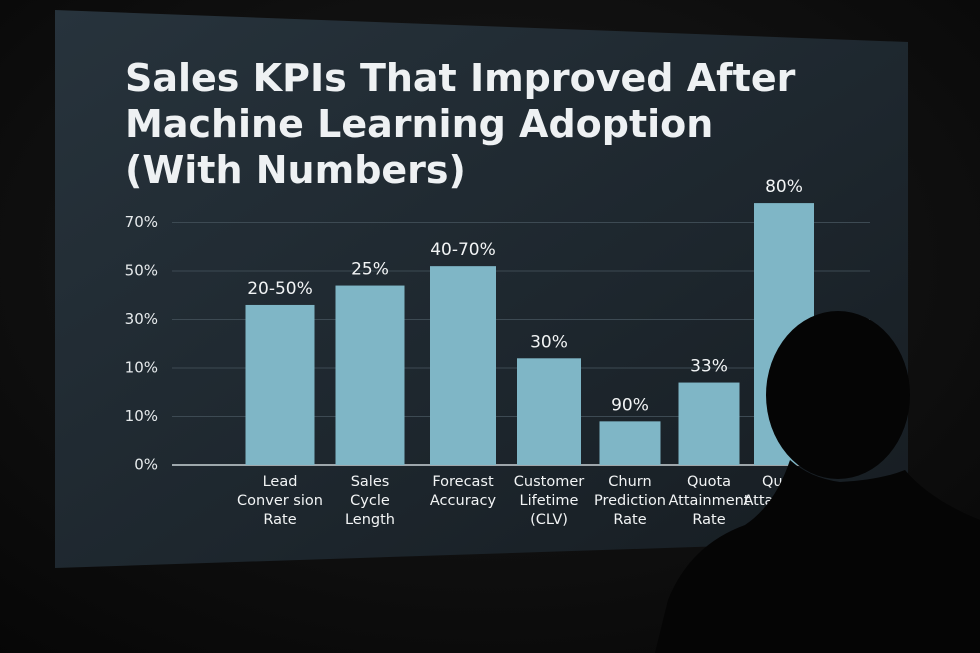 The height and width of the screenshot is (653, 980). I want to click on x-tick-label: Customer Lifetime (CLV), so click(549, 501).